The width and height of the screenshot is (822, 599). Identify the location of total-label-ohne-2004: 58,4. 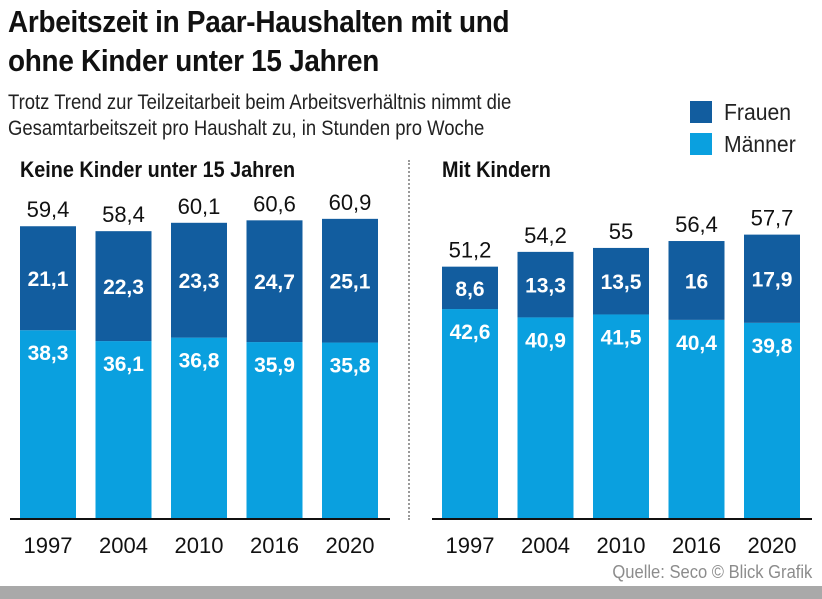
(123, 214).